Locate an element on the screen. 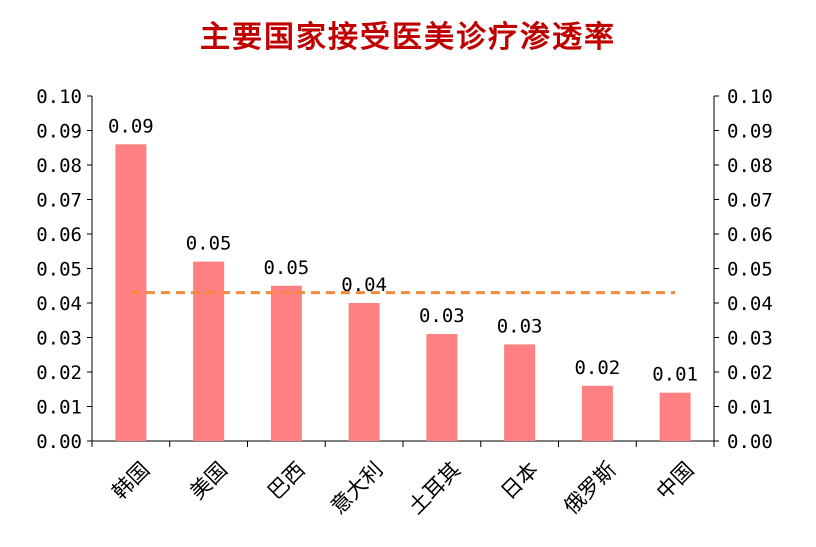  data-label: 0.02 is located at coordinates (597, 368).